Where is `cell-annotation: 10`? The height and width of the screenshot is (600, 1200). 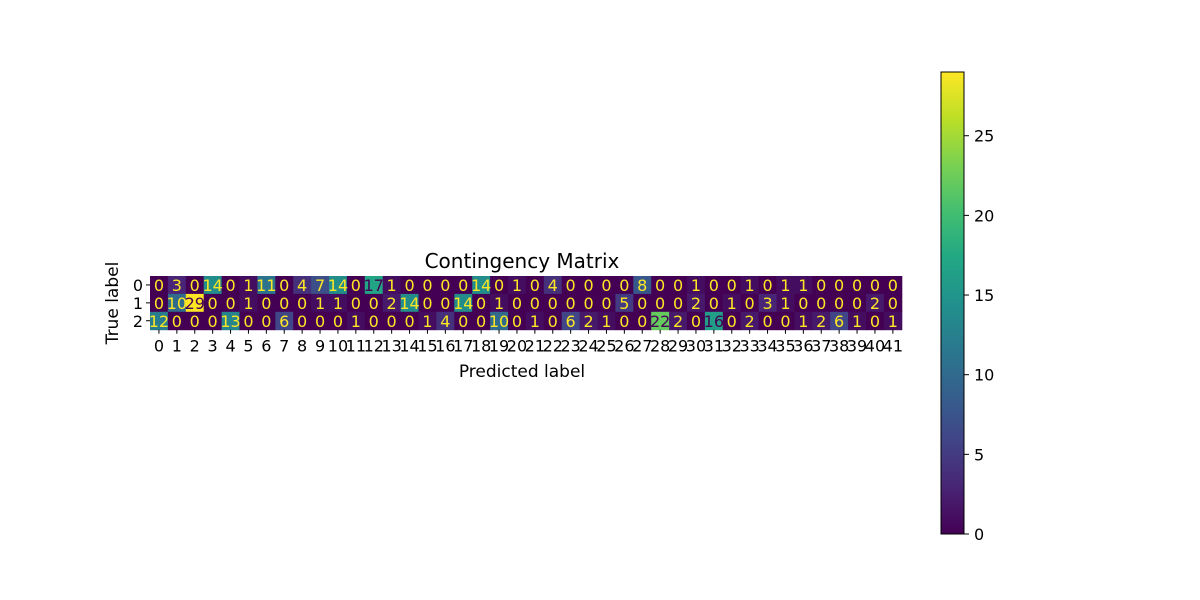 cell-annotation: 10 is located at coordinates (499, 321).